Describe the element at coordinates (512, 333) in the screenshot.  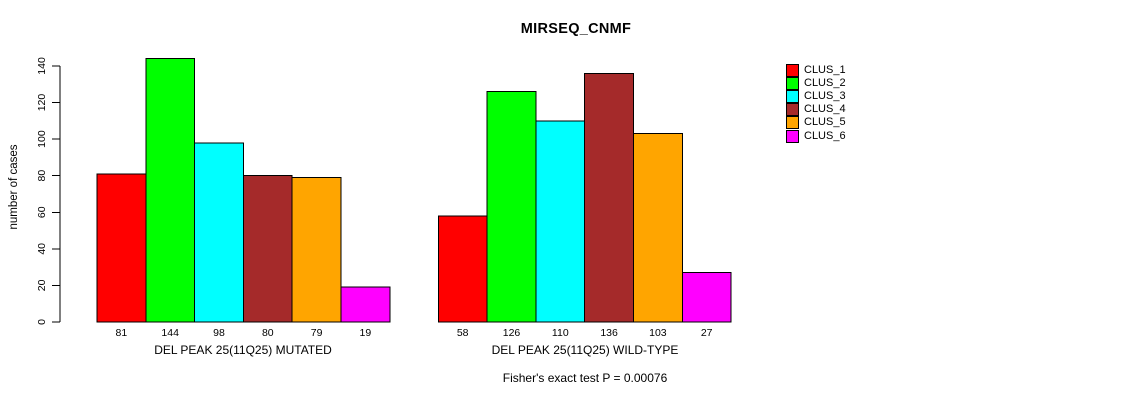
I see `bar-value-label: 126` at that location.